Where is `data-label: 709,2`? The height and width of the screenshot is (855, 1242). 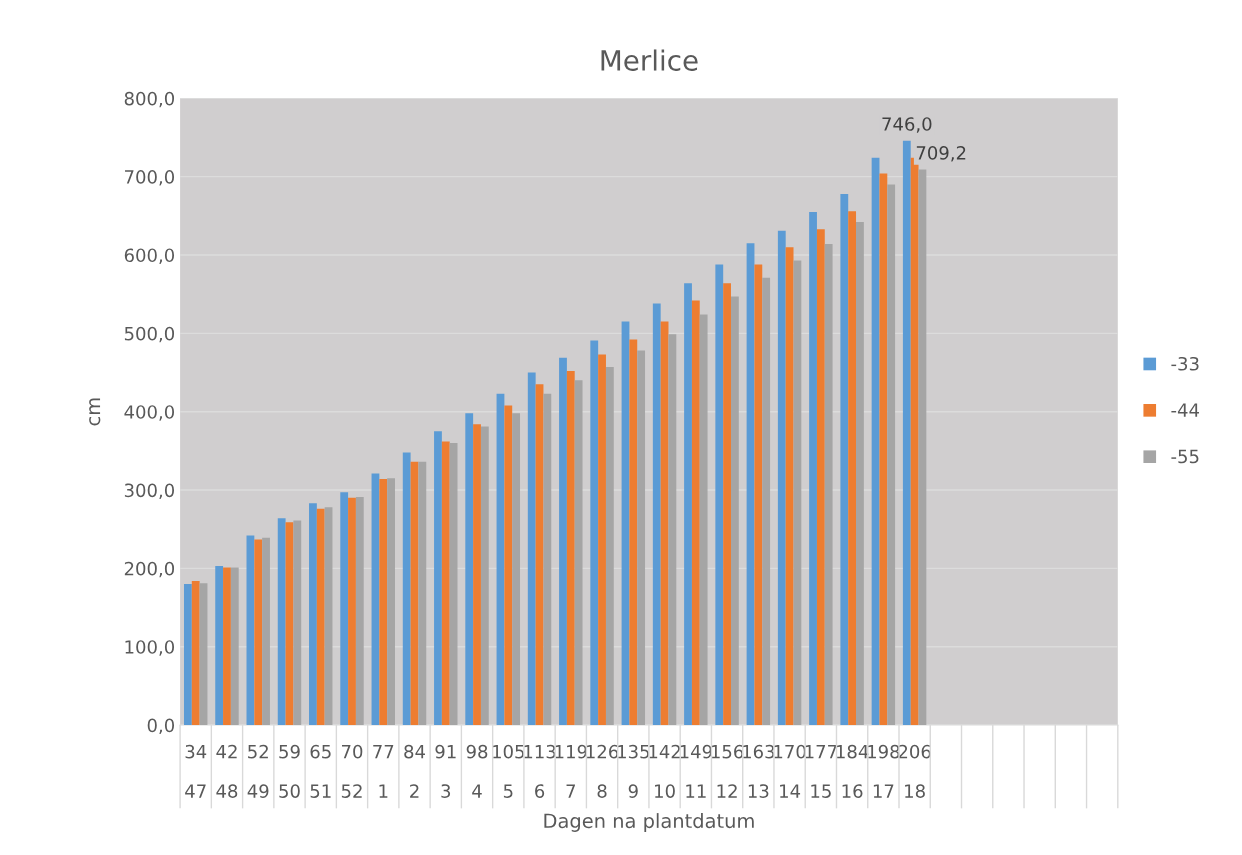
data-label: 709,2 is located at coordinates (941, 154).